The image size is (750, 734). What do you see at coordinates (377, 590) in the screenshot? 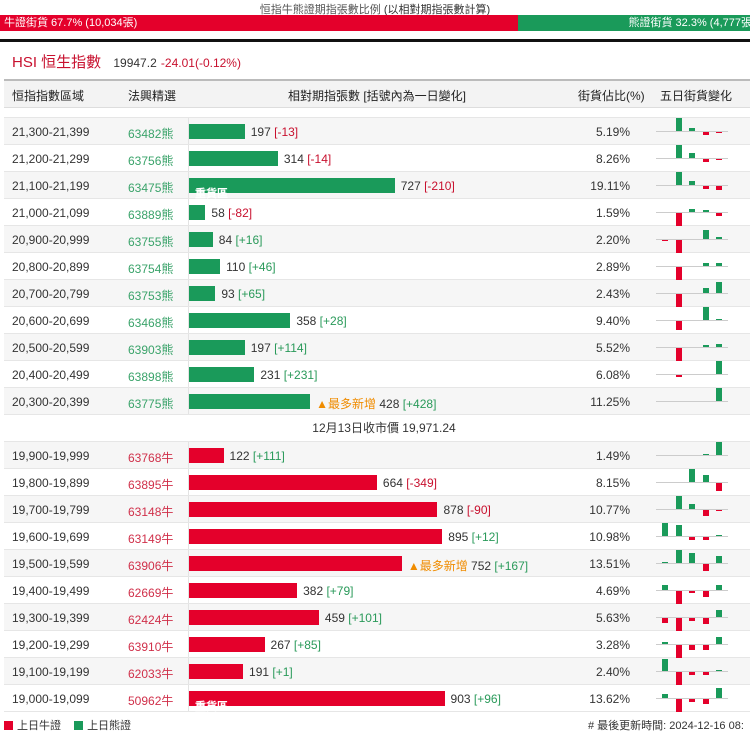
I see `table-row: 19,400-19,499 62669牛 382 [+79] 4.69%` at bounding box center [377, 590].